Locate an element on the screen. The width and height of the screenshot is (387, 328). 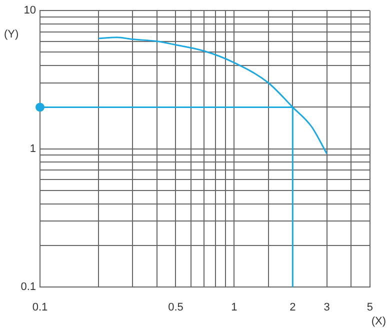
x-axis-title: (X) is located at coordinates (378, 322).